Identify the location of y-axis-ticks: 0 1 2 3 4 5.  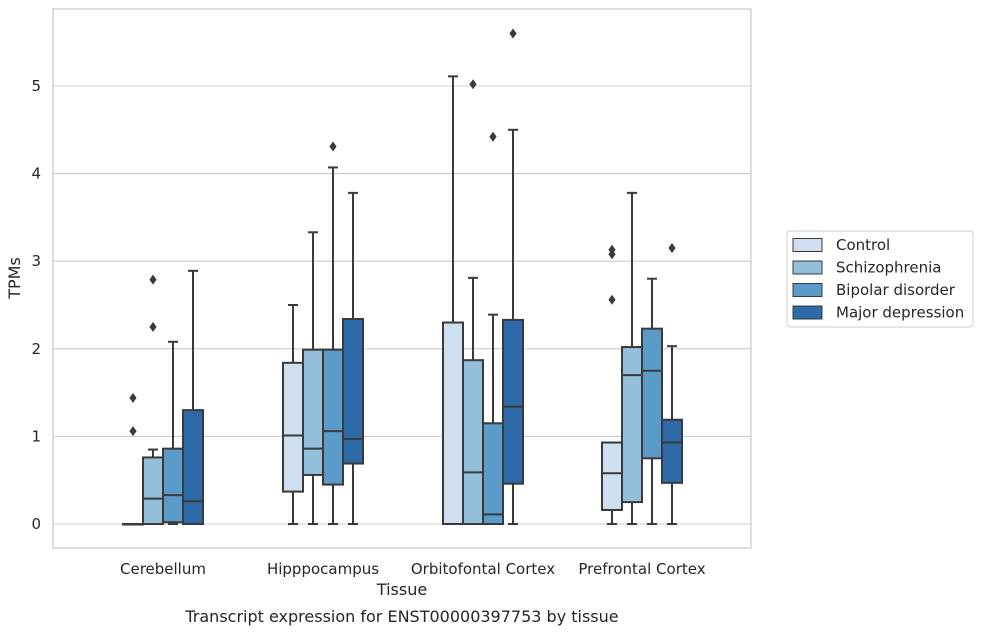
(36, 305).